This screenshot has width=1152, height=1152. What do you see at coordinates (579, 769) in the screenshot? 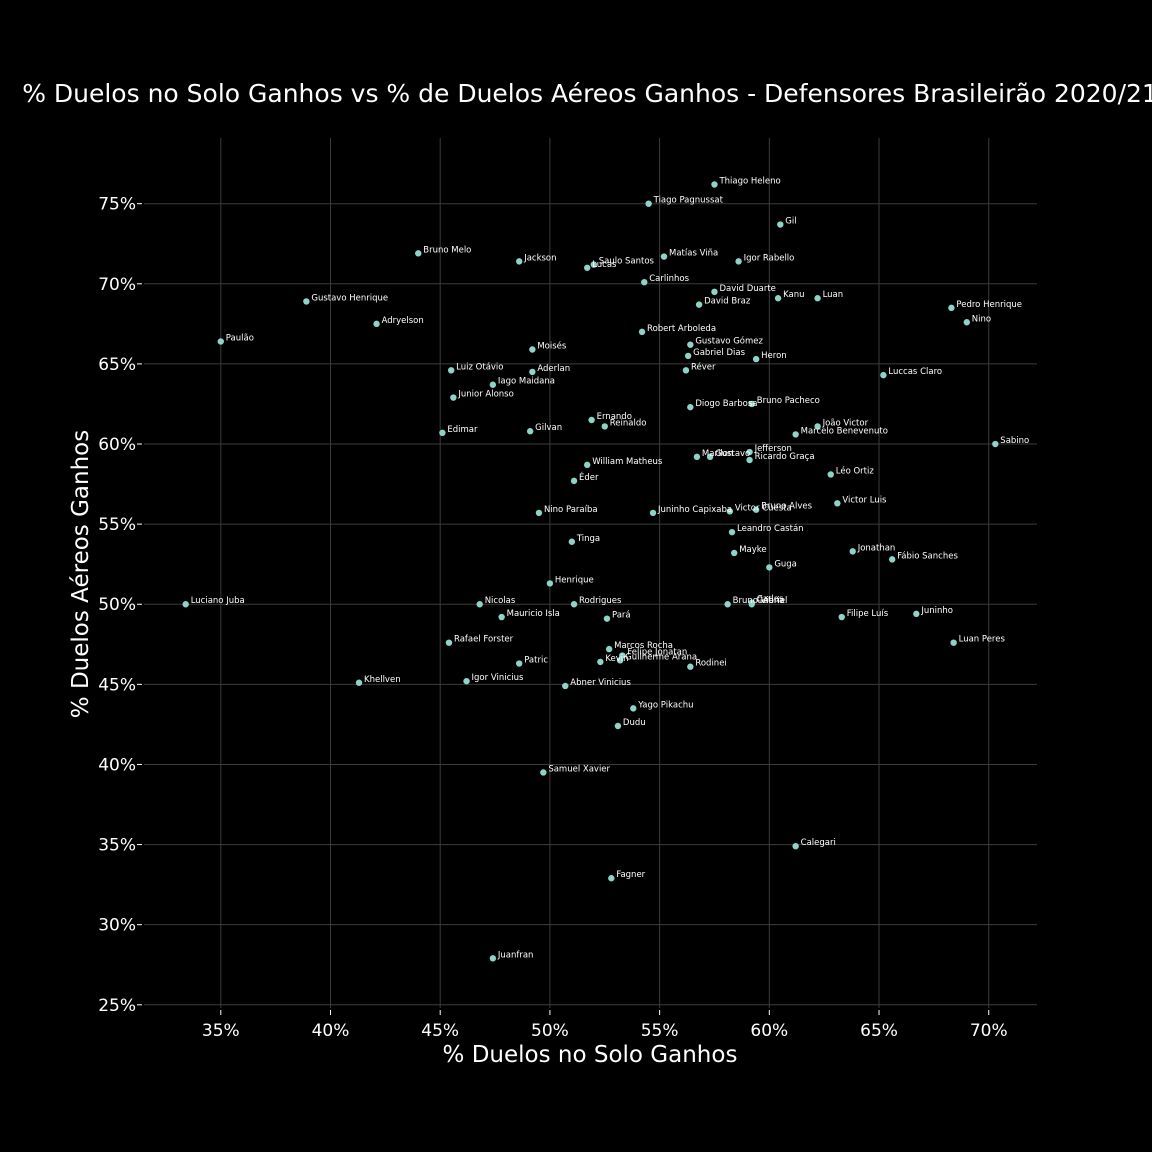
I see `point-label: Samuel Xavier` at bounding box center [579, 769].